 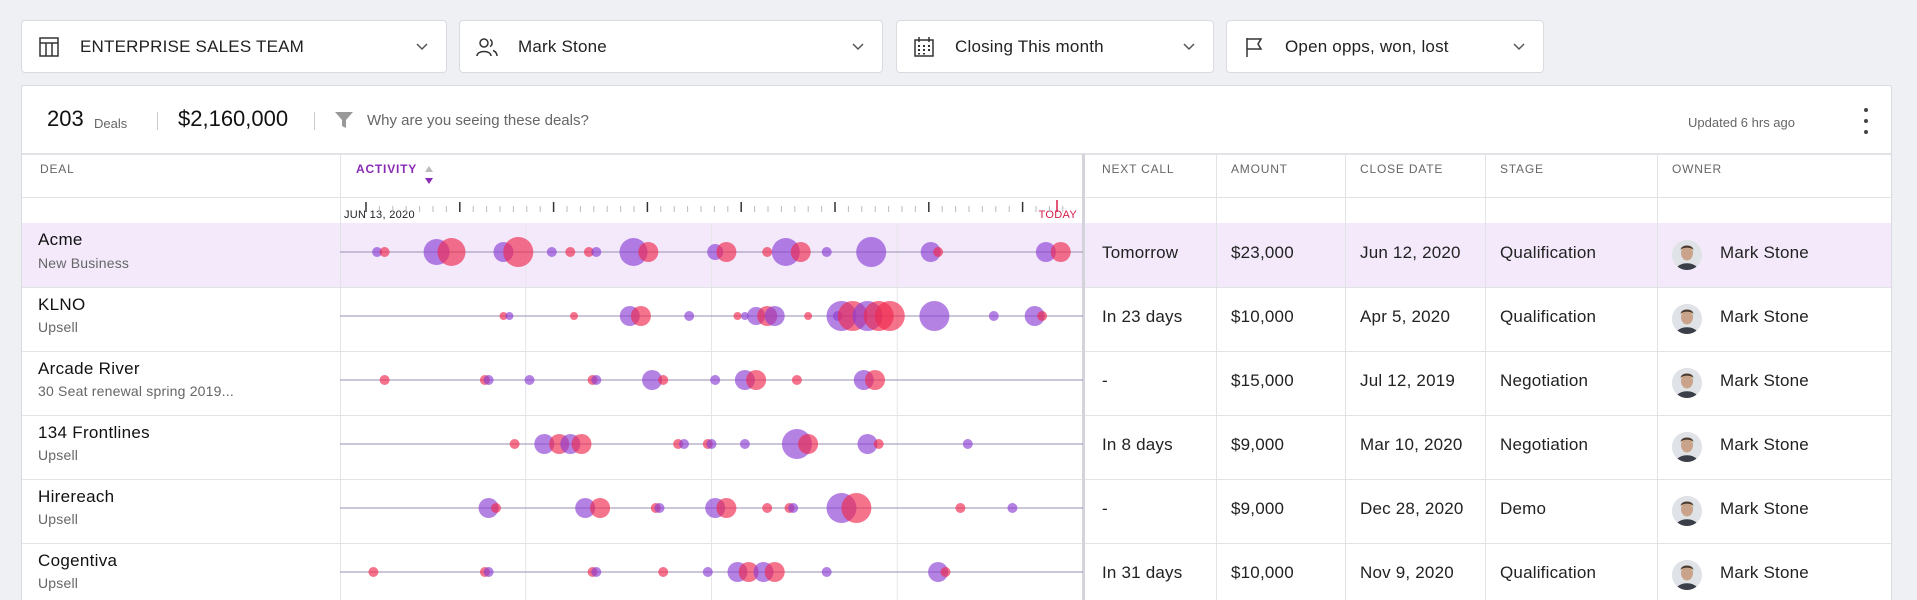 I want to click on col-header-amount: AMOUNT, so click(x=1259, y=169).